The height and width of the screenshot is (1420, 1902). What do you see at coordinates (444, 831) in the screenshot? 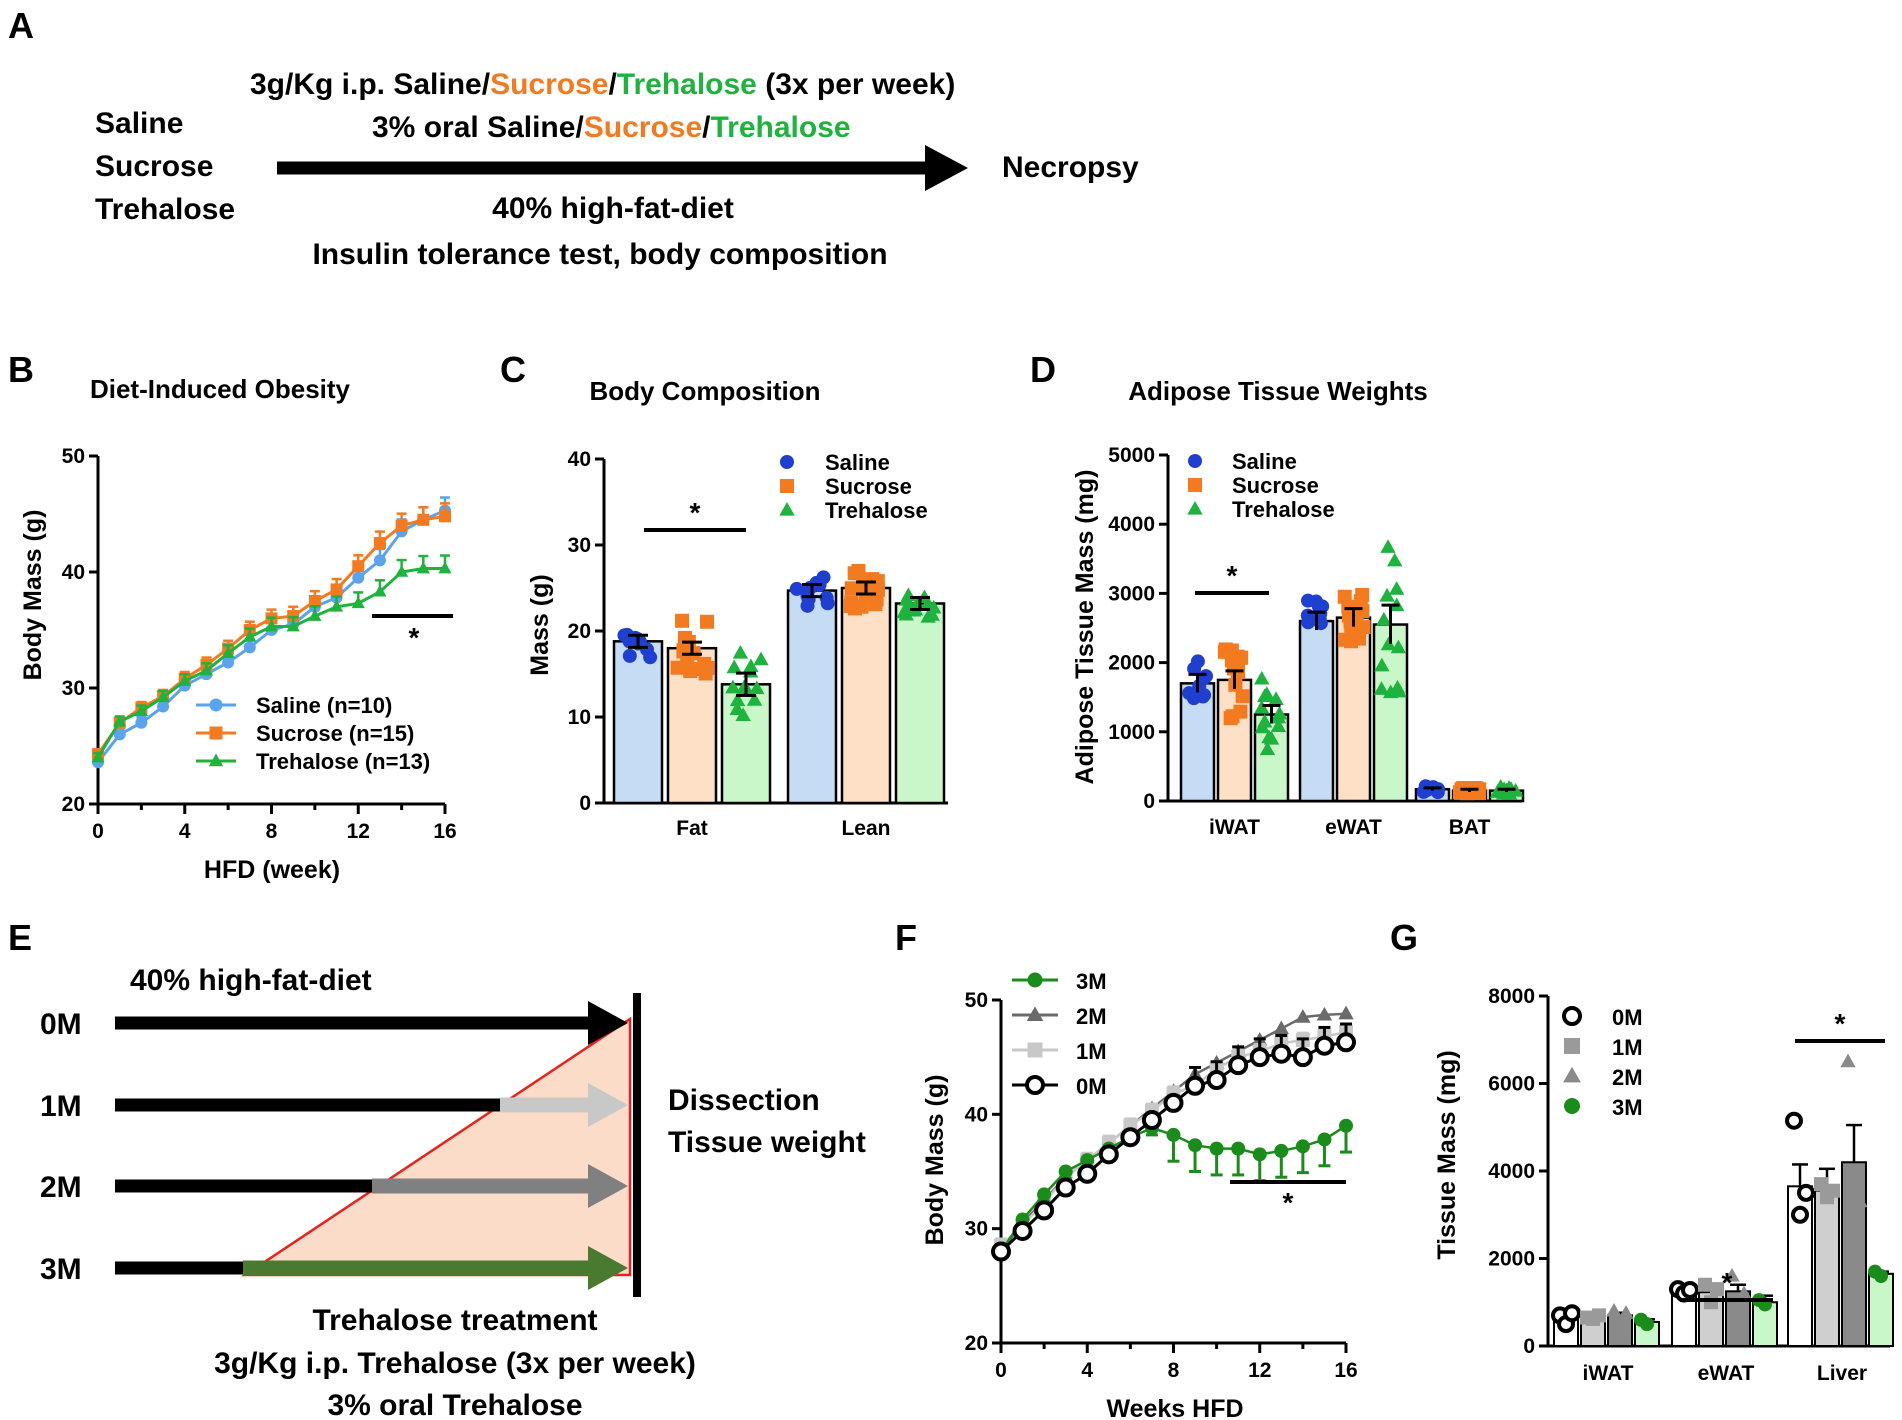
I see `x-tick-label: 16` at bounding box center [444, 831].